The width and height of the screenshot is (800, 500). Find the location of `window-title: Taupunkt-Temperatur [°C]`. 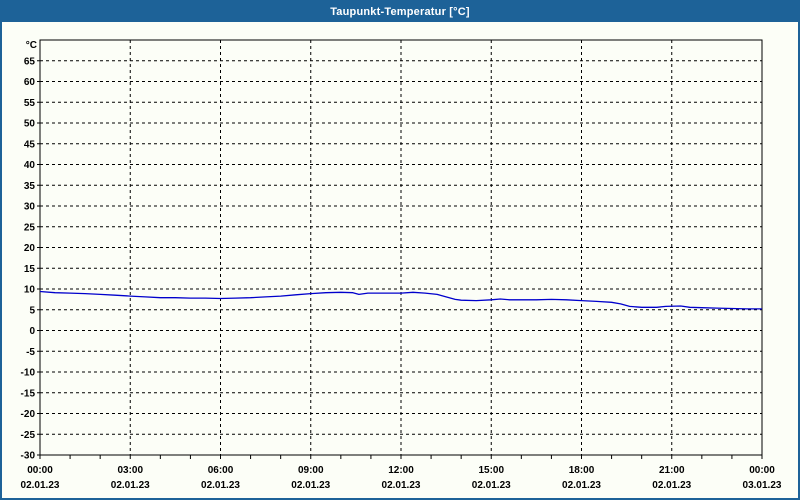

window-title: Taupunkt-Temperatur [°C] is located at coordinates (400, 12).